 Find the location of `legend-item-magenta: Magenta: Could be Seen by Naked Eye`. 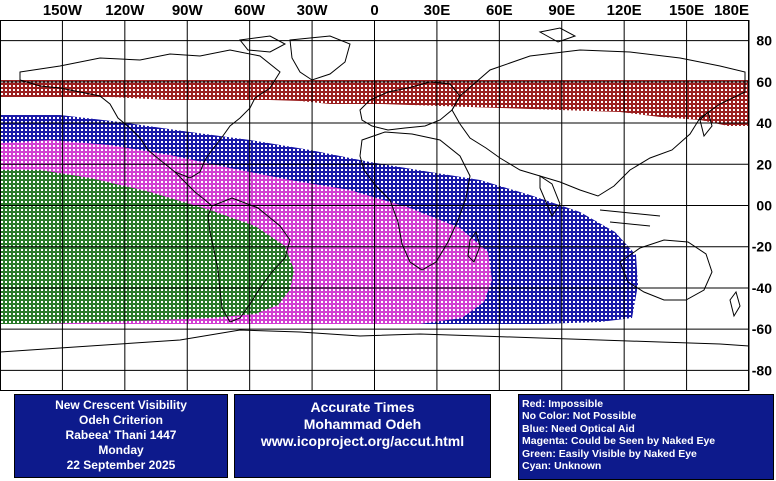

legend-item-magenta: Magenta: Could be Seen by Naked Eye is located at coordinates (619, 441).